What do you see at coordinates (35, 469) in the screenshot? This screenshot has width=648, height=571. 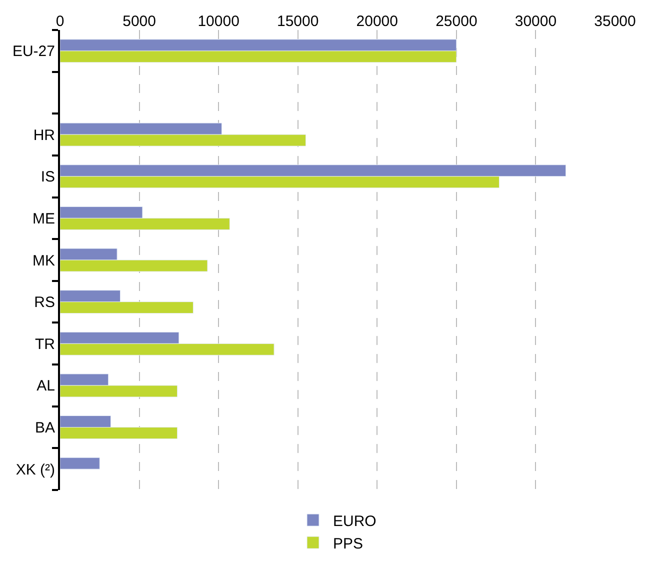 I see `y-tick-label: XK (²)` at bounding box center [35, 469].